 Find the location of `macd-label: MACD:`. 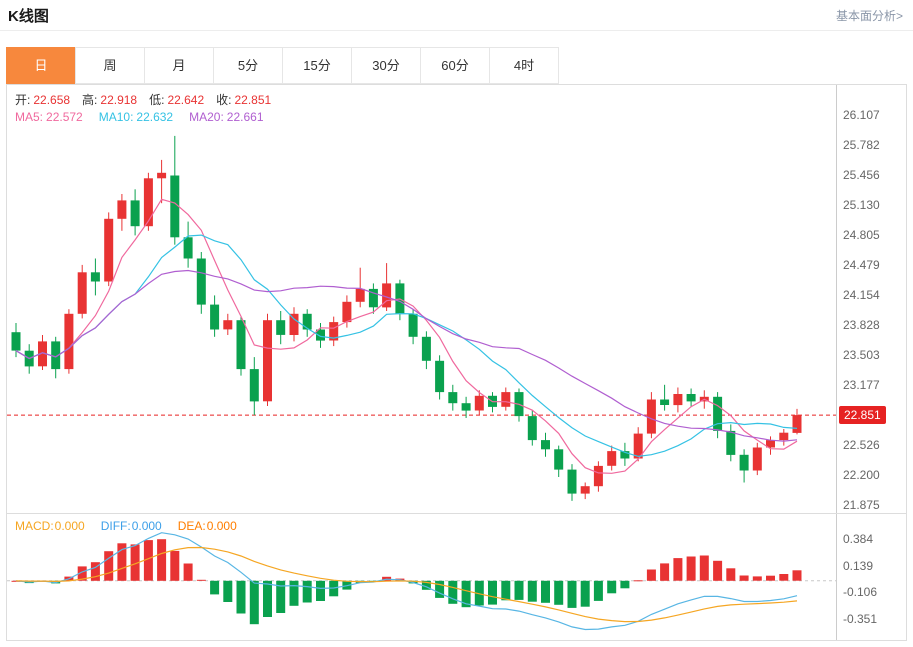

macd-label: MACD: is located at coordinates (34, 526).